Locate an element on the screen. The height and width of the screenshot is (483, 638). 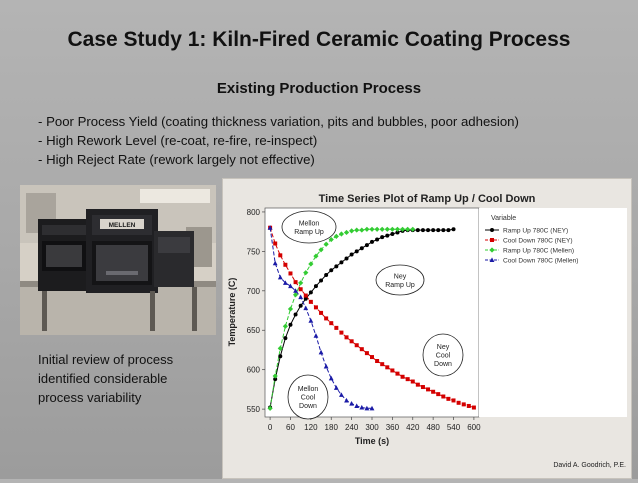
callout-text: Mellon is located at coordinates (308, 389).